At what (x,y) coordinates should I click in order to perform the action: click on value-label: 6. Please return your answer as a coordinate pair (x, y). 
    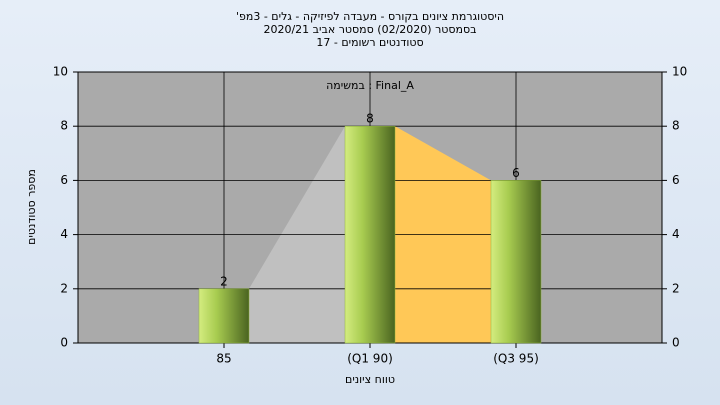
    Looking at the image, I should click on (516, 173).